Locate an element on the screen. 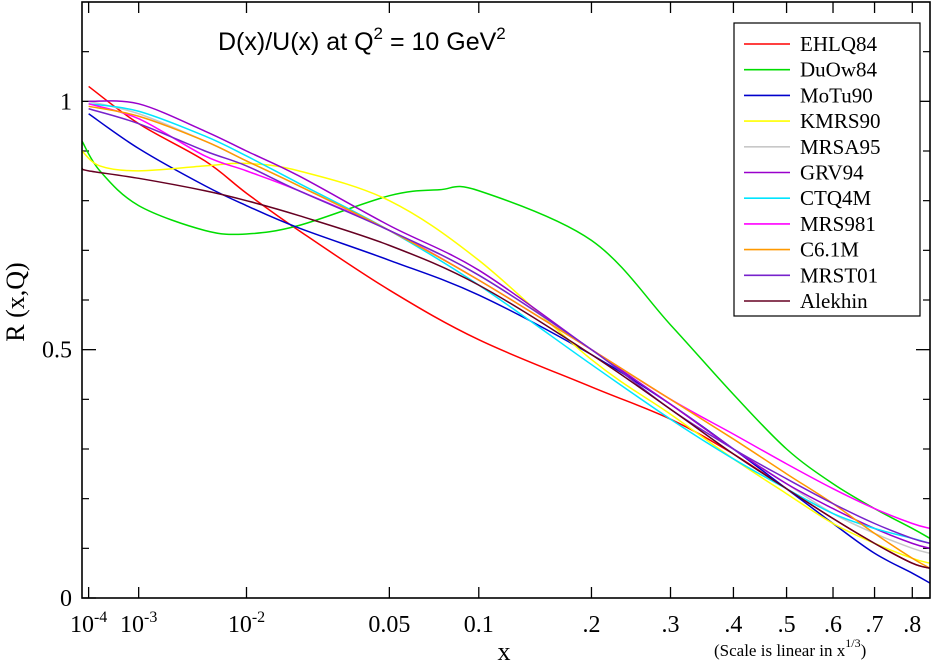 The height and width of the screenshot is (664, 932). chart-title-sup1: 2 is located at coordinates (378, 33).